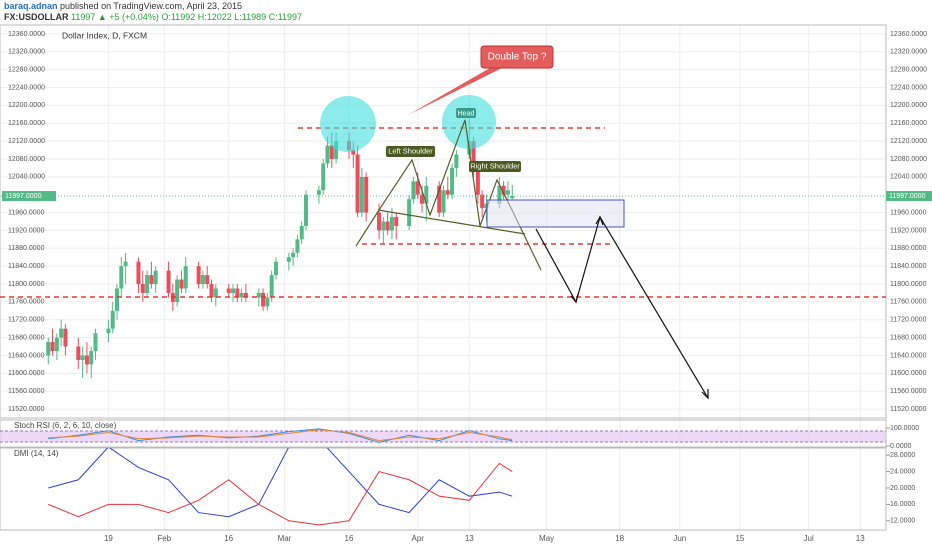  I want to click on y-tick-label: 11880.0000, so click(908, 248).